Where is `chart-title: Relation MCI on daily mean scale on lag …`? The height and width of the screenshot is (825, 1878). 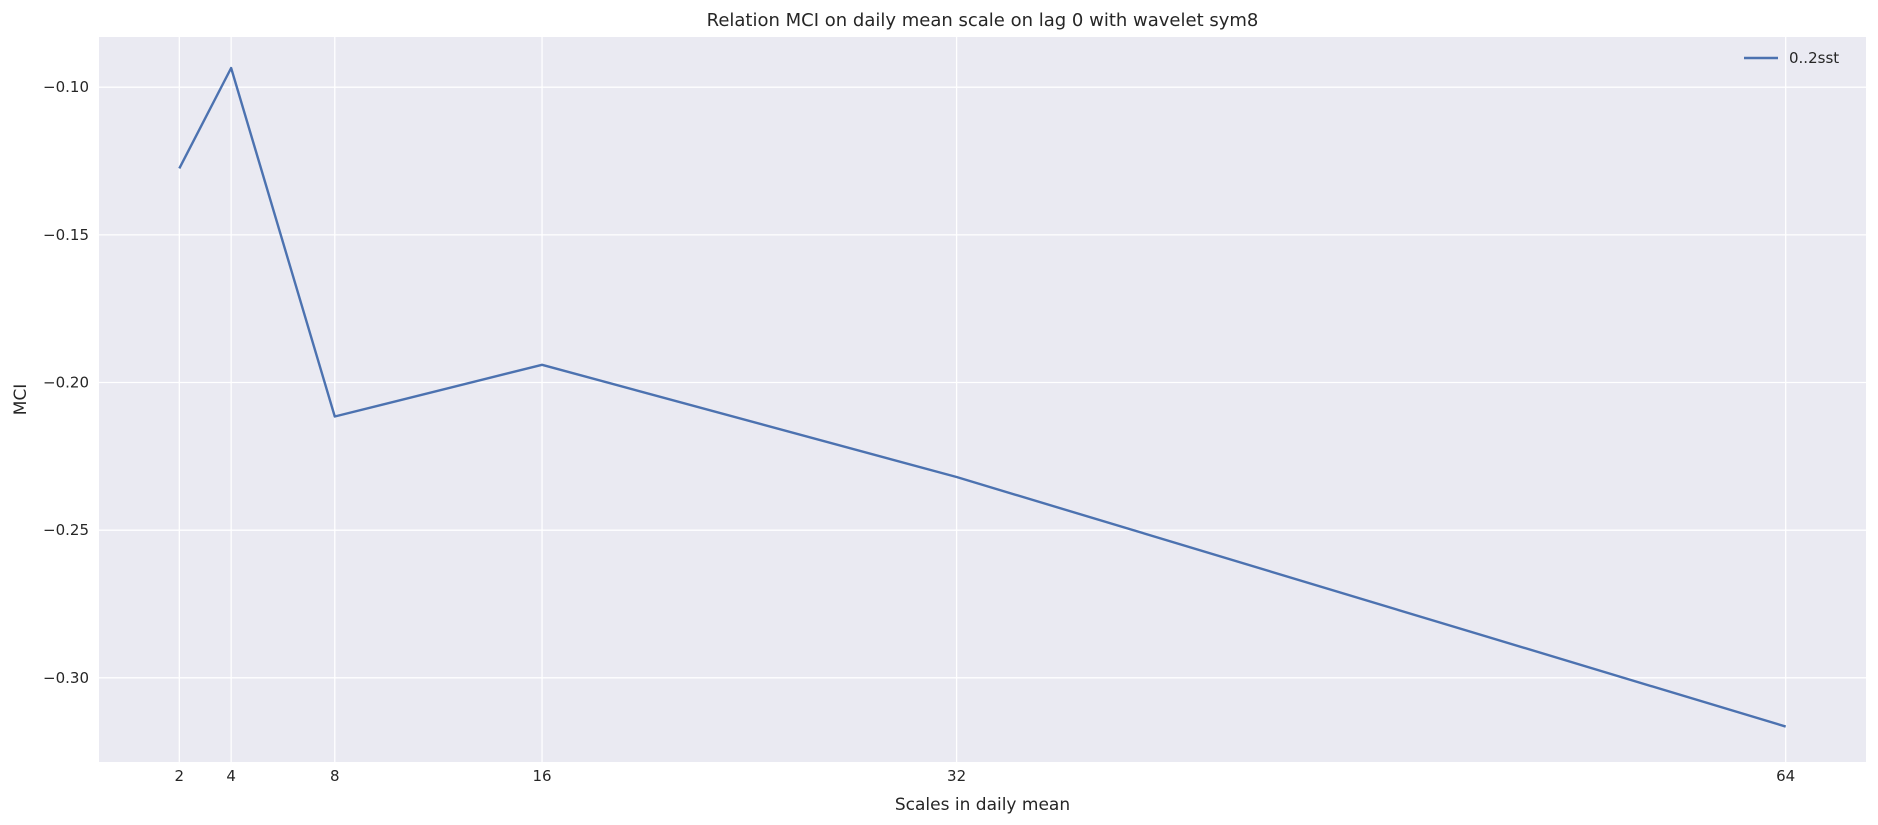 chart-title: Relation MCI on daily mean scale on lag … is located at coordinates (983, 20).